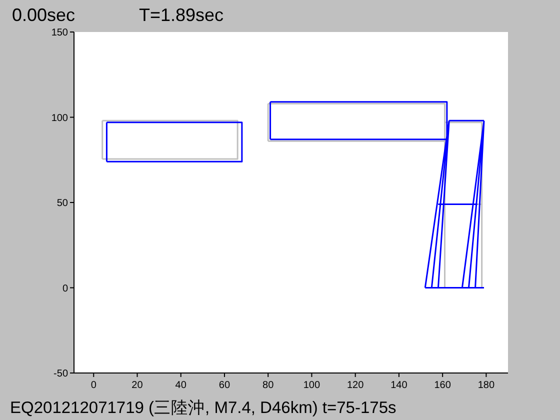 Image resolution: width=560 pixels, height=420 pixels. What do you see at coordinates (399, 385) in the screenshot?
I see `x-tick-label: 140` at bounding box center [399, 385].